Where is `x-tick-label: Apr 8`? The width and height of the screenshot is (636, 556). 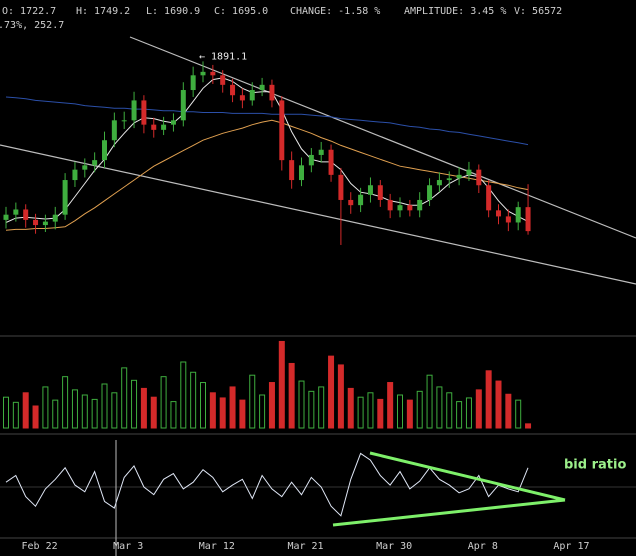
x-tick-label: Apr 8 is located at coordinates (483, 546).